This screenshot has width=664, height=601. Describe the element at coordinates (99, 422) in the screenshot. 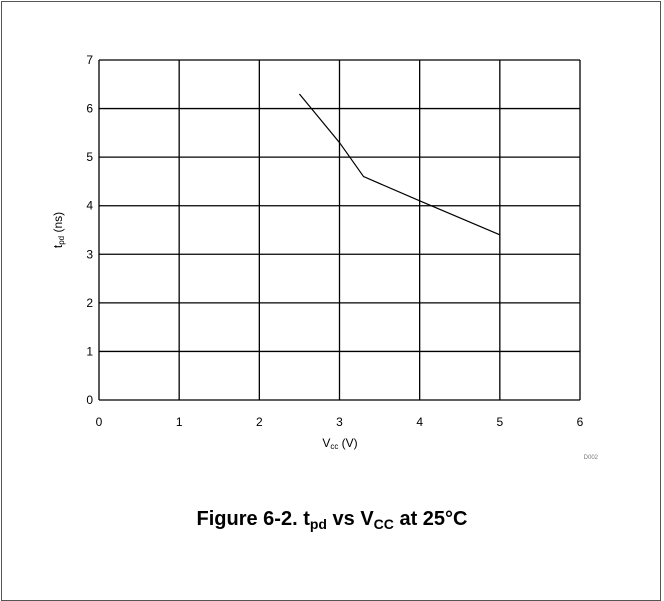

I see `x-tick-label: 0` at that location.